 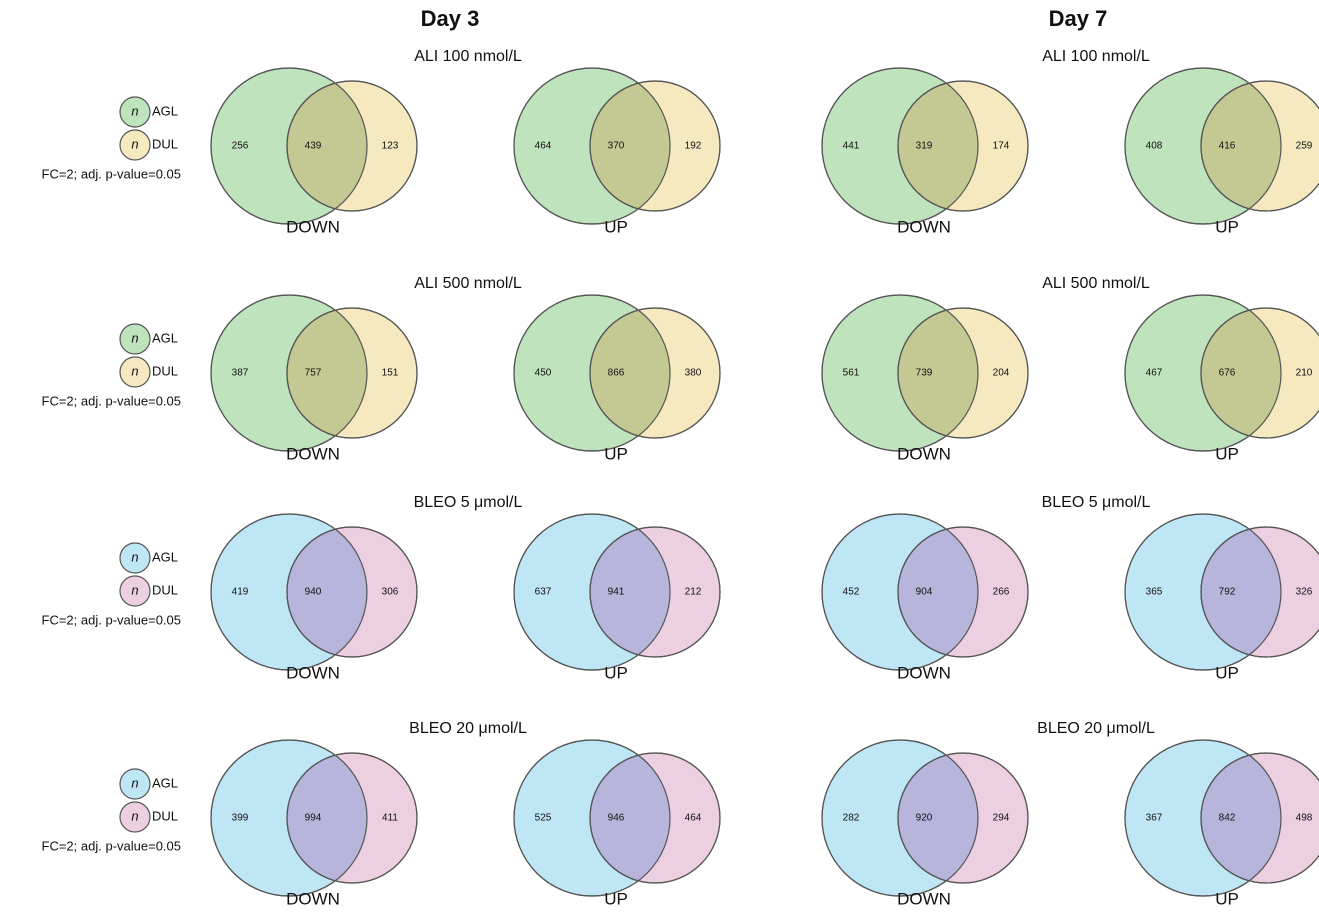 I want to click on count-left: 637, so click(x=543, y=592).